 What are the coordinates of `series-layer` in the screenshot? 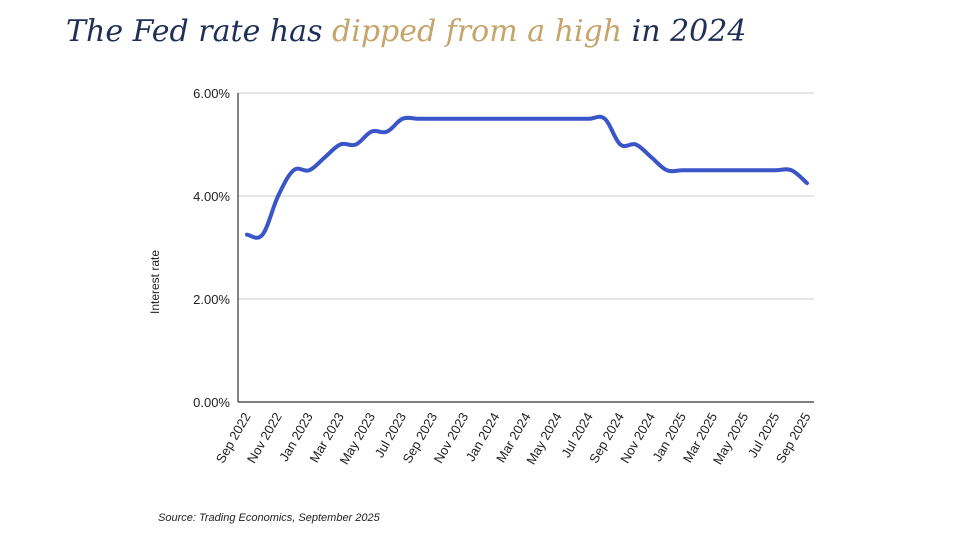 It's located at (527, 177).